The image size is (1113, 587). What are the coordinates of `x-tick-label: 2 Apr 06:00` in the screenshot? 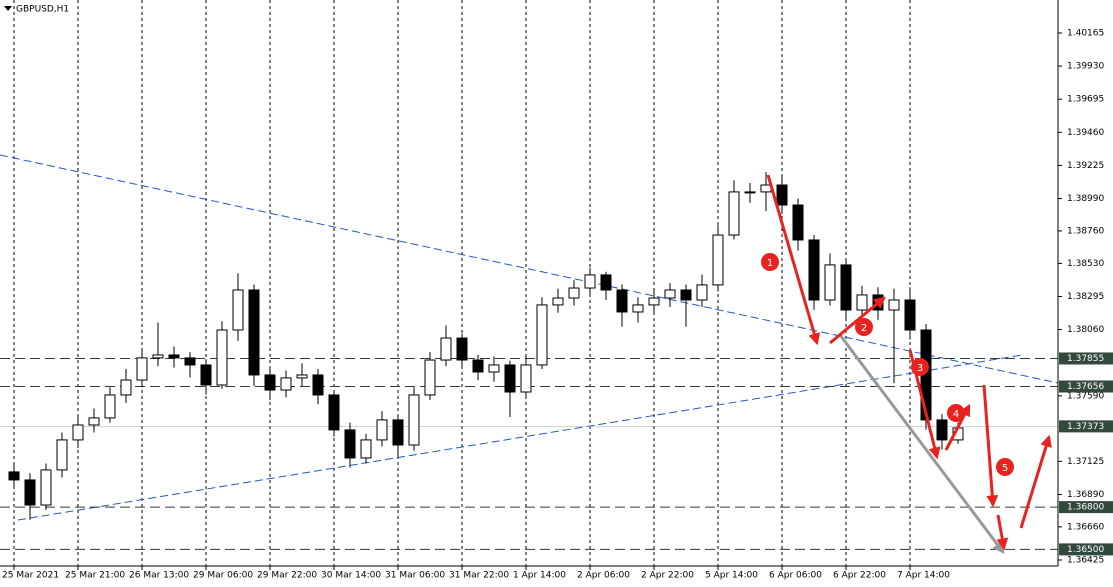 It's located at (603, 576).